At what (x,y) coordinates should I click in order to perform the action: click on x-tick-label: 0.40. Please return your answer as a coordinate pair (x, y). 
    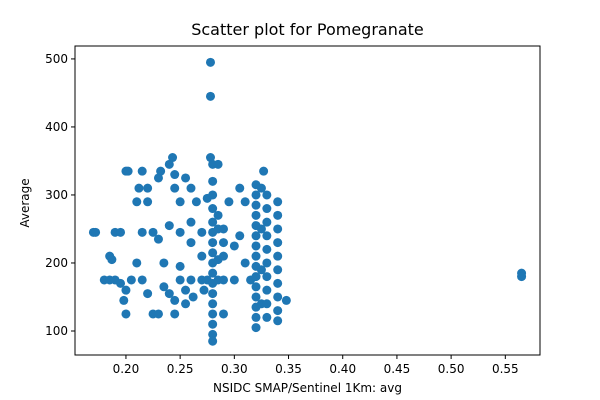
    Looking at the image, I should click on (342, 369).